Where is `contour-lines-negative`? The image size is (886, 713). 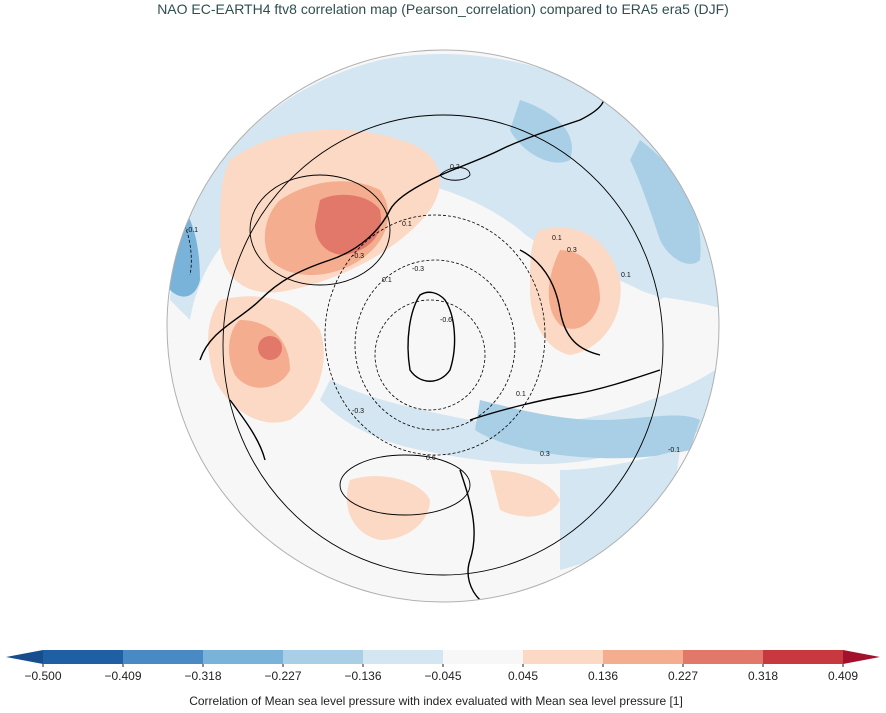 contour-lines-negative is located at coordinates (360, 335).